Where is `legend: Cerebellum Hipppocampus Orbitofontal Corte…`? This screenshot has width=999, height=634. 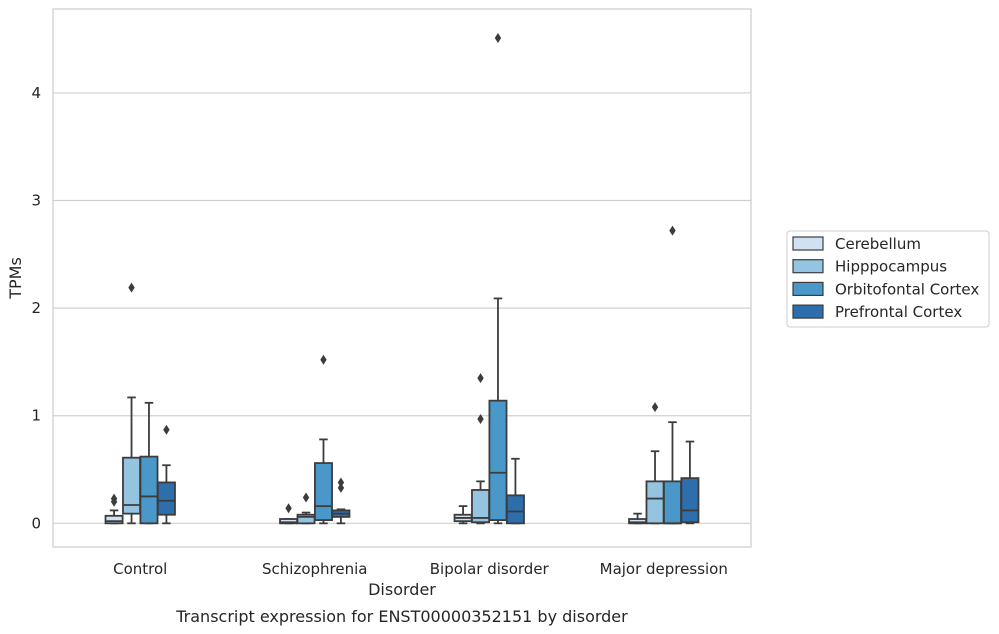 legend: Cerebellum Hipppocampus Orbitofontal Corte… is located at coordinates (888, 279).